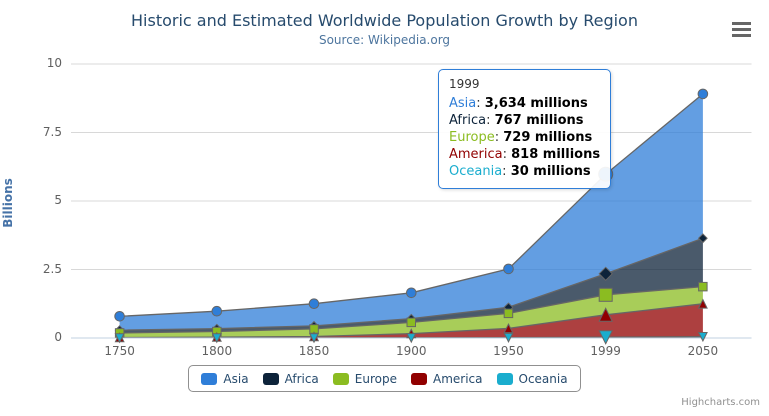 The image size is (769, 416). What do you see at coordinates (508, 338) in the screenshot?
I see `marker-oceania-1950` at bounding box center [508, 338].